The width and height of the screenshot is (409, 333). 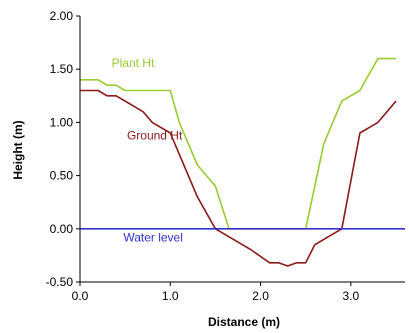 I want to click on y-tick-label: 0.50, so click(x=62, y=176).